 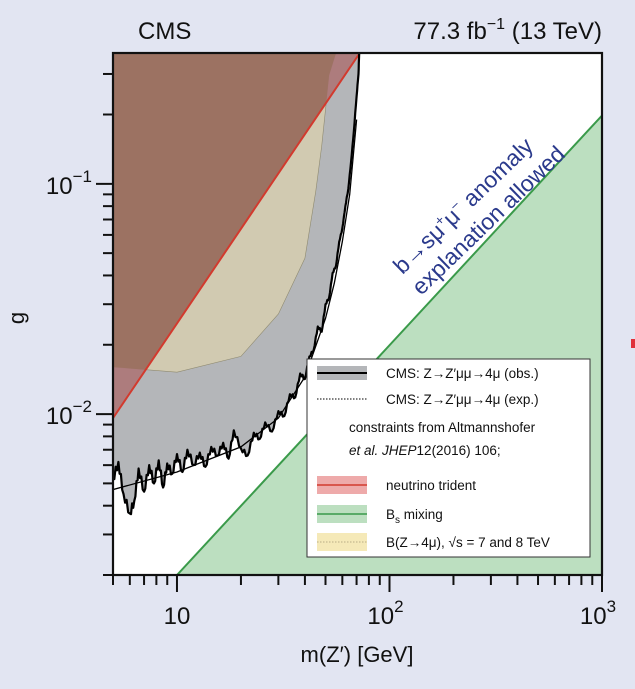 What do you see at coordinates (553, 31) in the screenshot?
I see `energy-value: (13 TeV)` at bounding box center [553, 31].